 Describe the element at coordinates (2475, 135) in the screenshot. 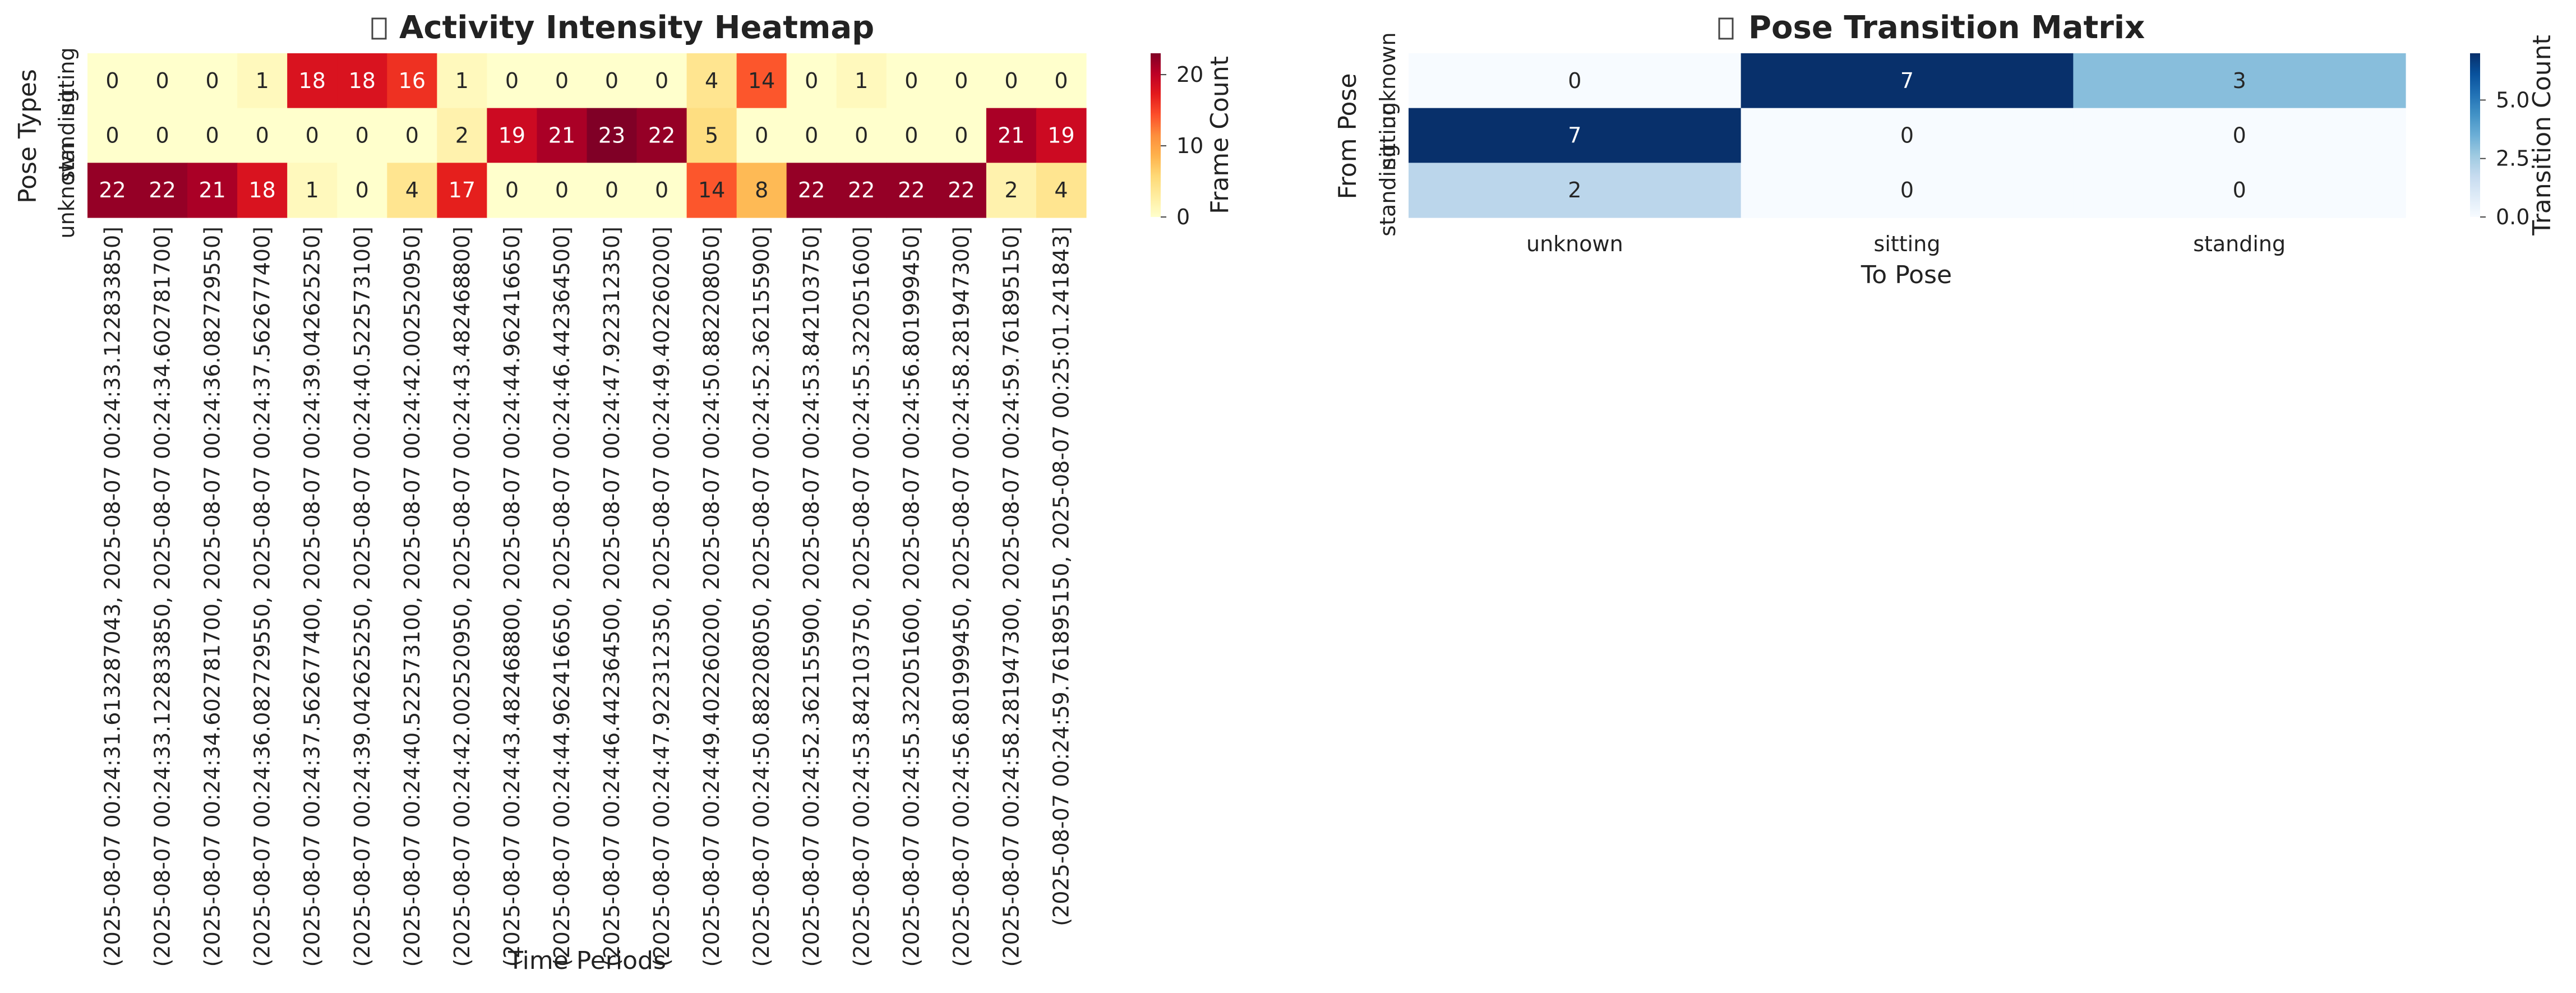

I see `transition-colorbar-gradient` at that location.